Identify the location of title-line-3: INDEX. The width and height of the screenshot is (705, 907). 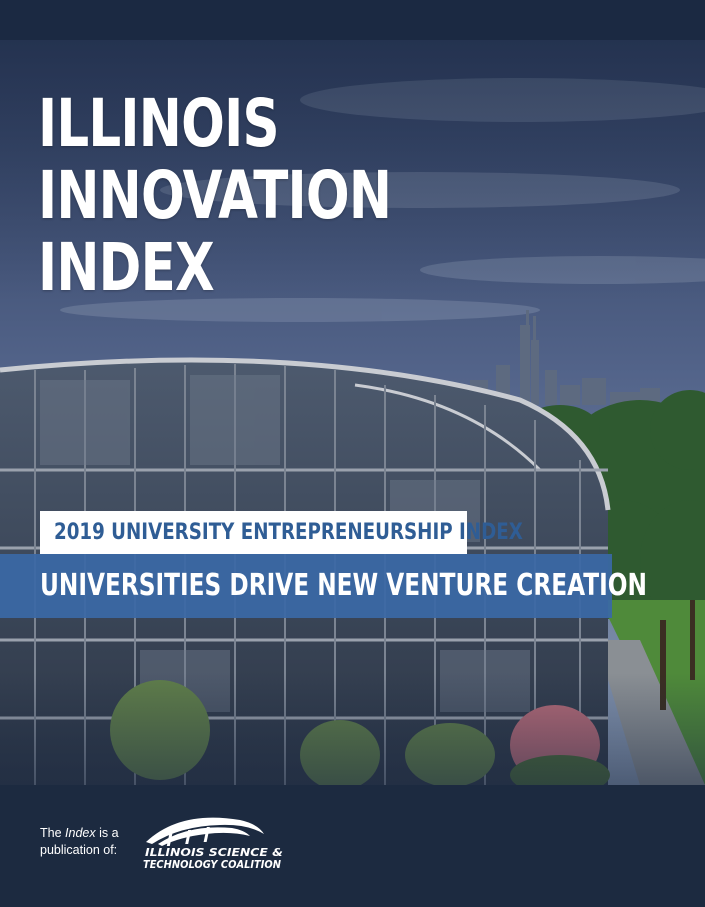
(126, 267).